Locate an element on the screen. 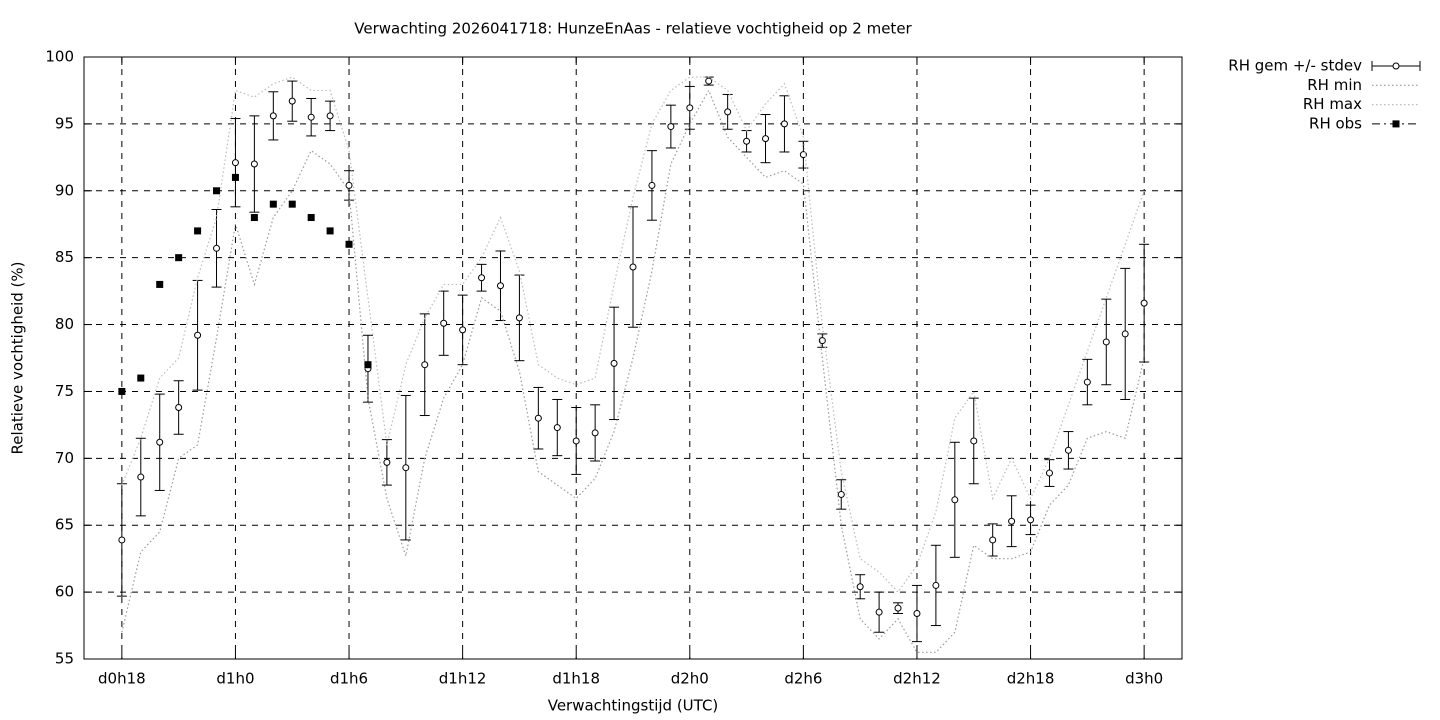 This screenshot has width=1440, height=720. y-tick-label: 95 is located at coordinates (64, 123).